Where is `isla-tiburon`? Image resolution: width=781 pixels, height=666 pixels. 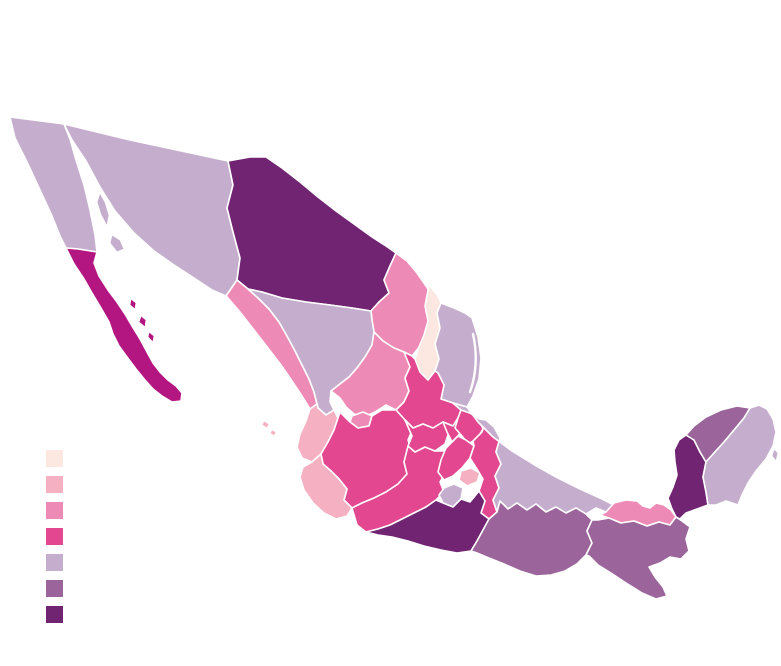 isla-tiburon is located at coordinates (117, 243).